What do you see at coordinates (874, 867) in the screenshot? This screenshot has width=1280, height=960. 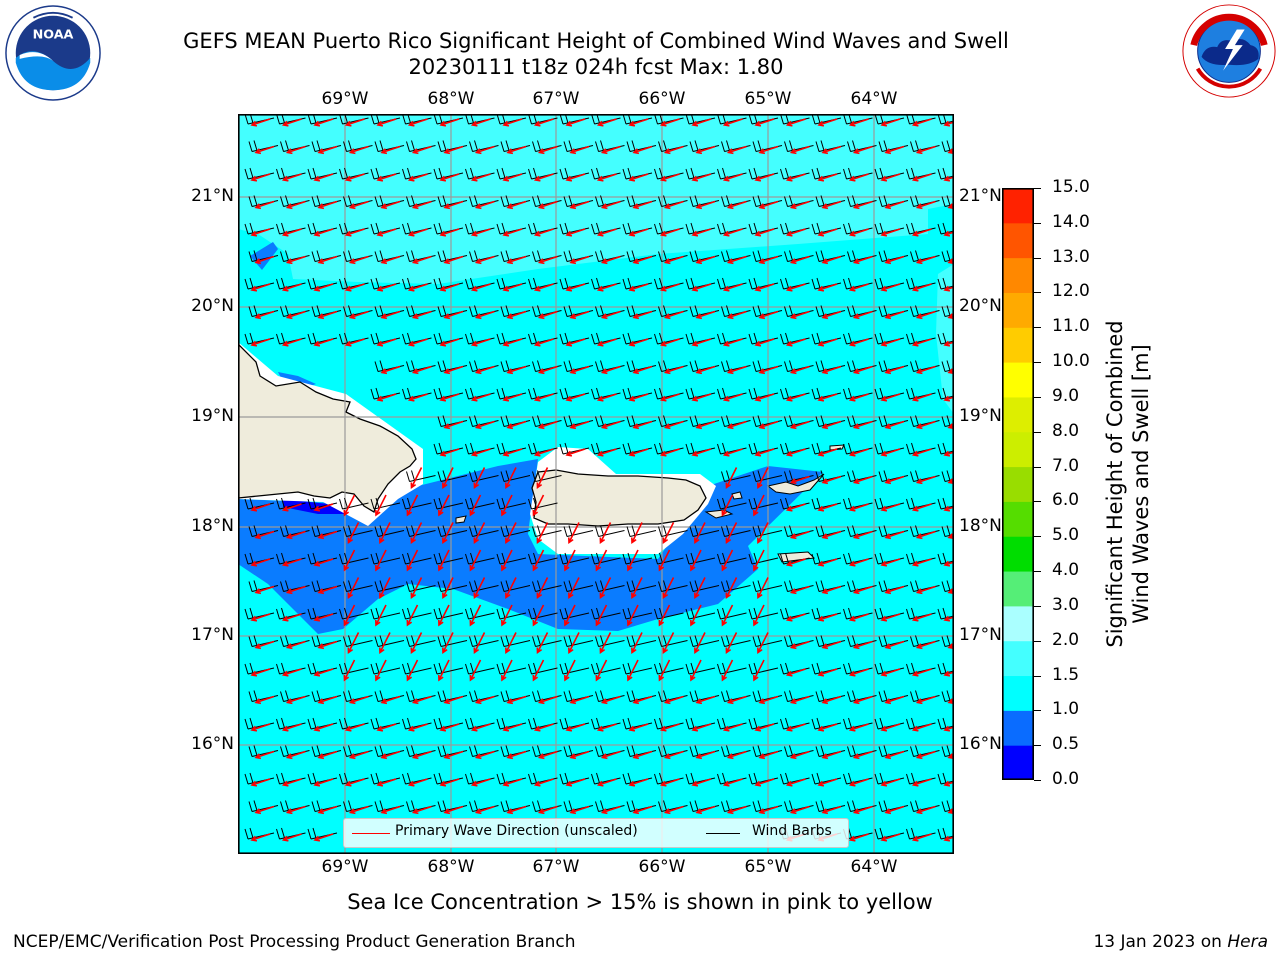 I see `lon-tick-bottom: 64°W` at bounding box center [874, 867].